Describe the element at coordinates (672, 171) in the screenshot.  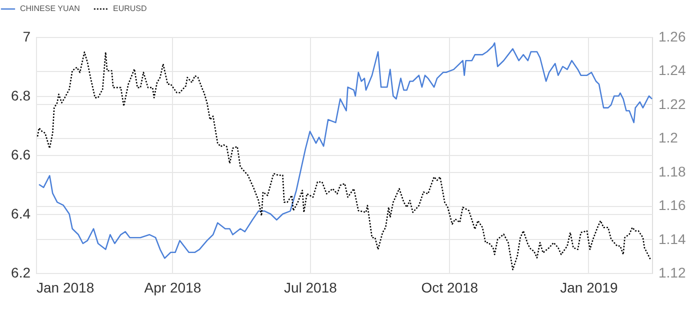
I see `y2-tick-label: 1.18` at that location.